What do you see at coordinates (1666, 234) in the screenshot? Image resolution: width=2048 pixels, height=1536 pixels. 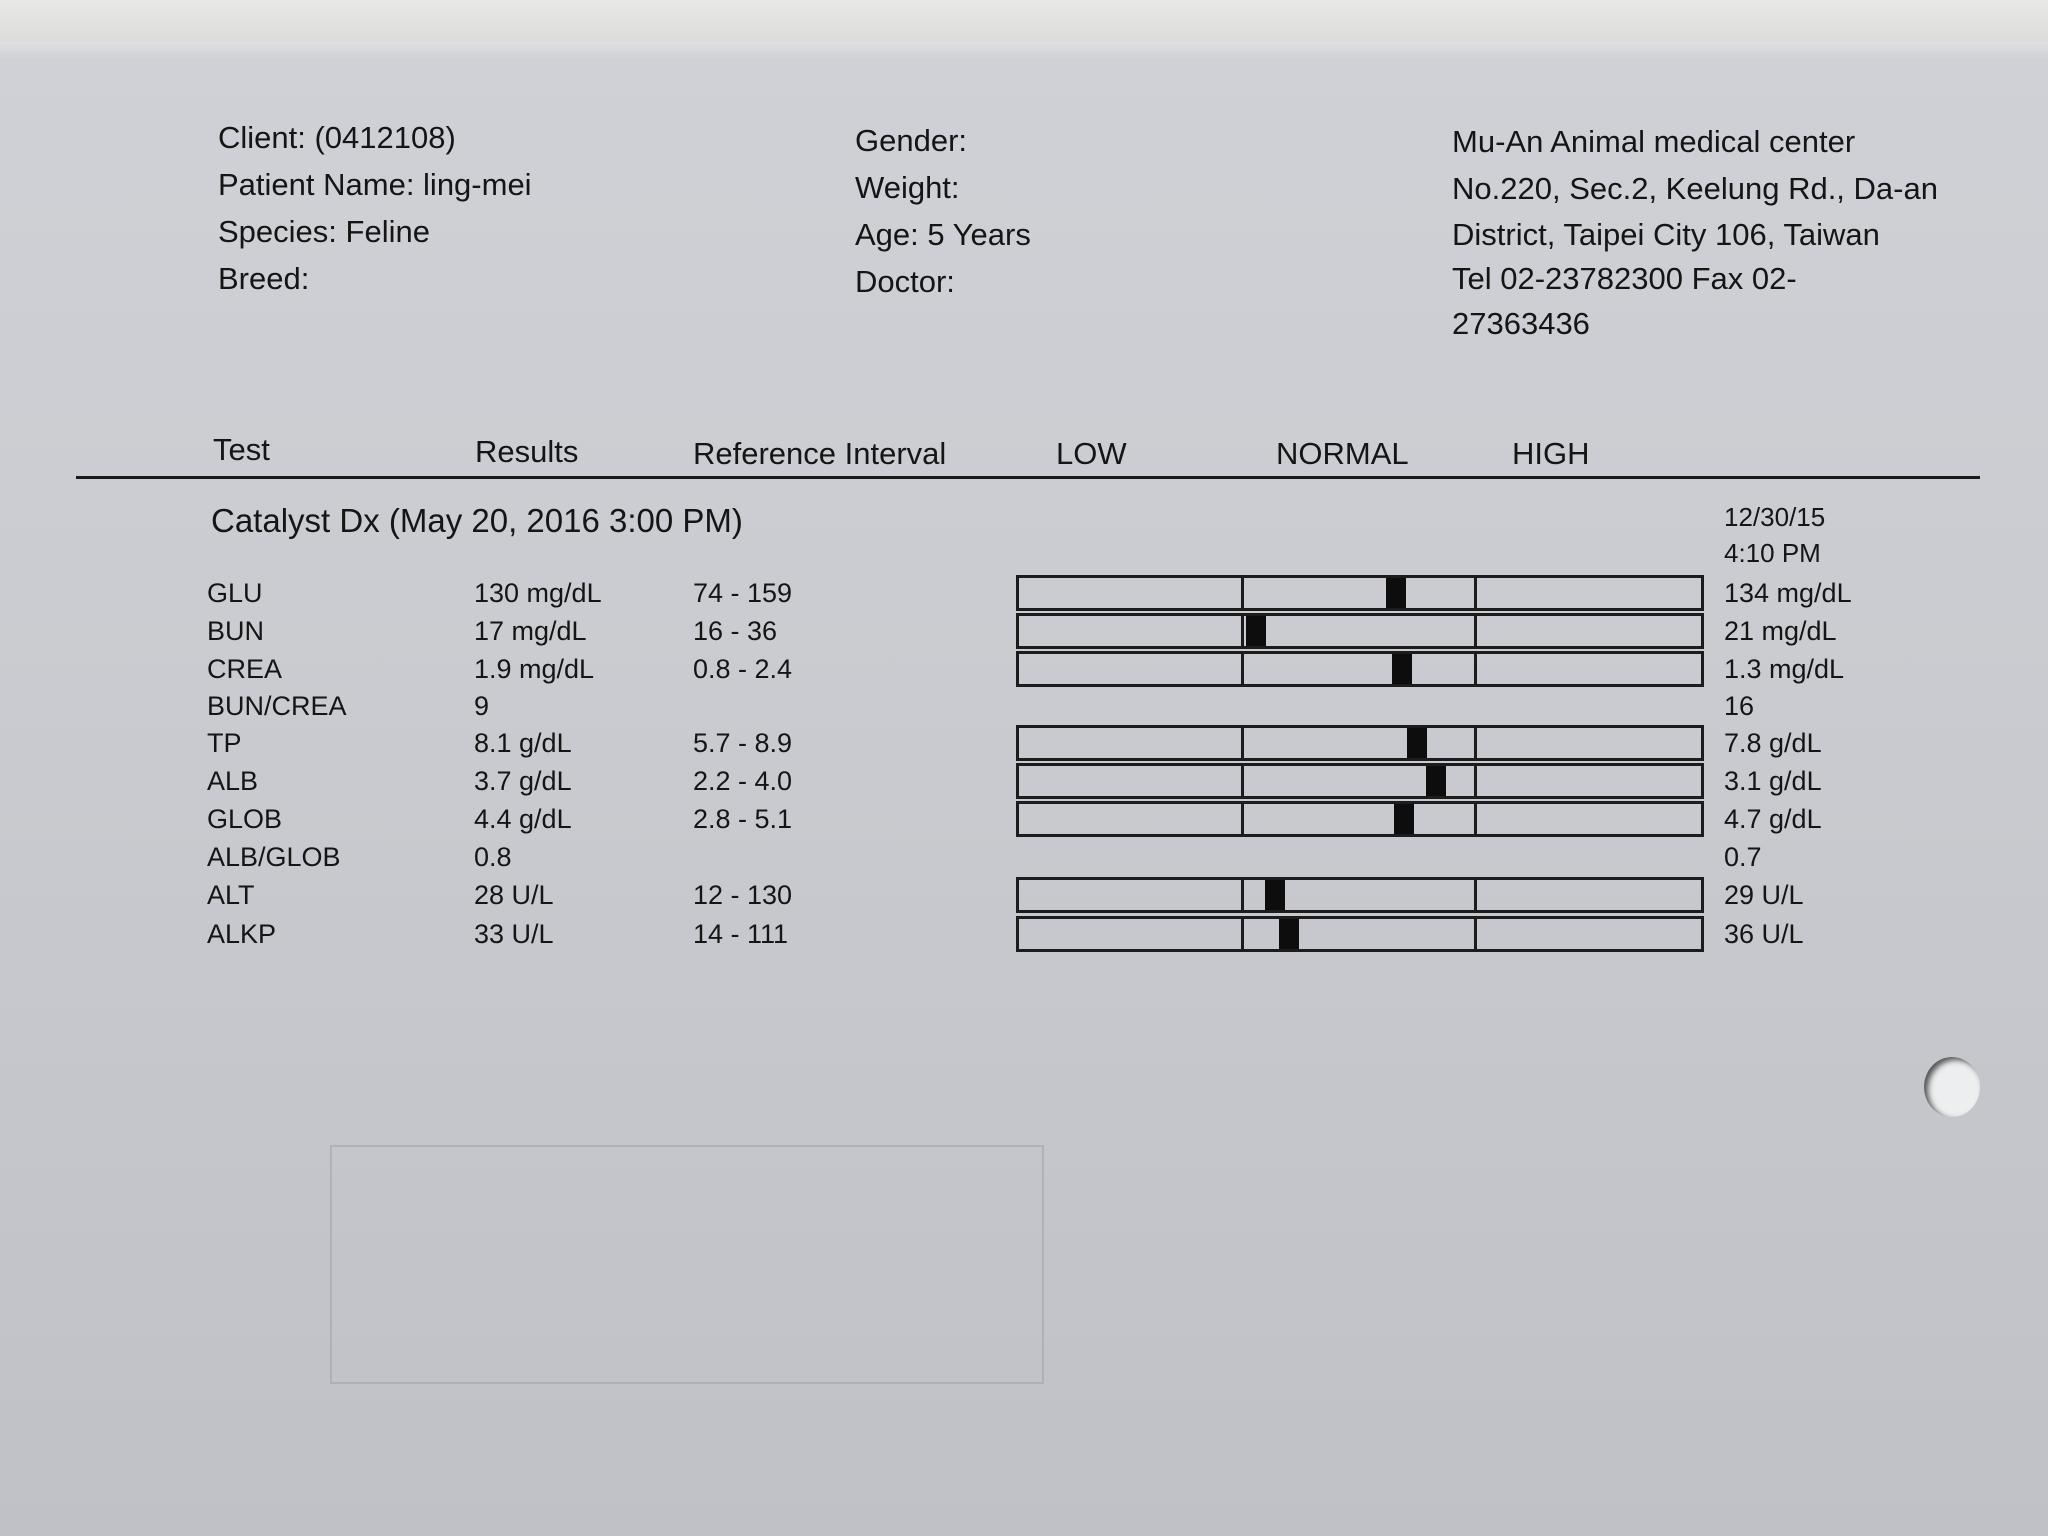 I see `clinic-address-2: District, Taipei City 106, Taiwan` at bounding box center [1666, 234].